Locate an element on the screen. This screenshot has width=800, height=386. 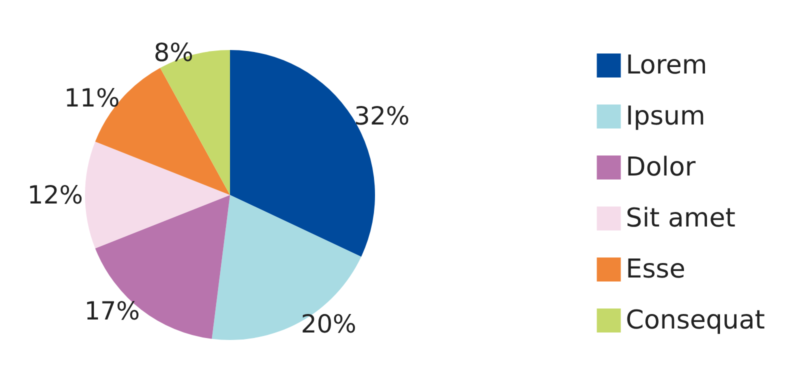
legend-label: Ipsum is located at coordinates (666, 117).